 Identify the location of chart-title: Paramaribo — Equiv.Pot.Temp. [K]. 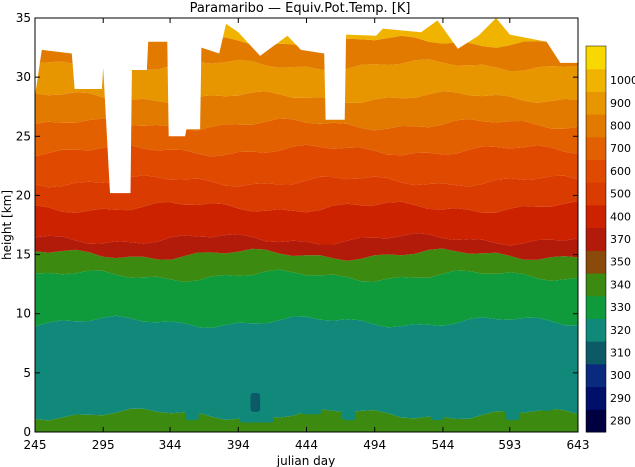
(300, 8).